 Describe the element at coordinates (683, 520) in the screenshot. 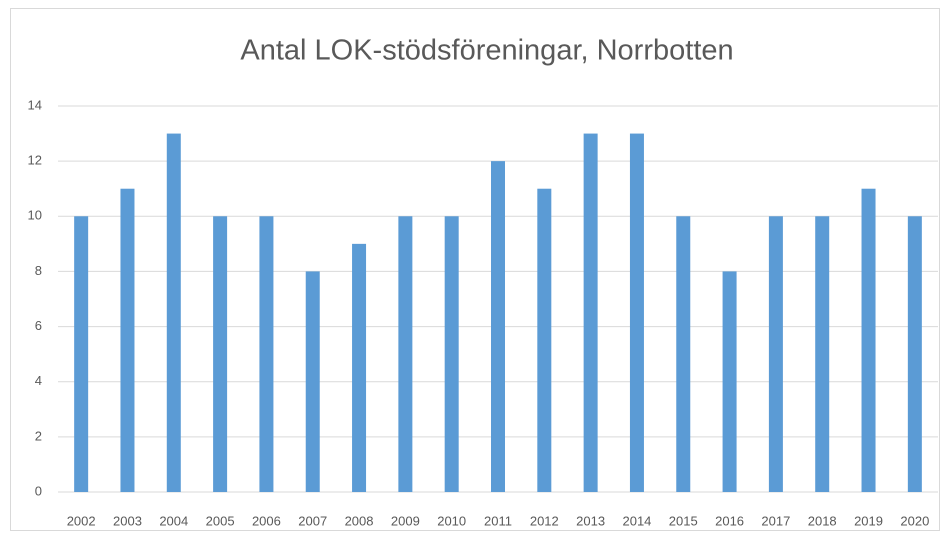

I see `x-tick-label: 2015` at that location.